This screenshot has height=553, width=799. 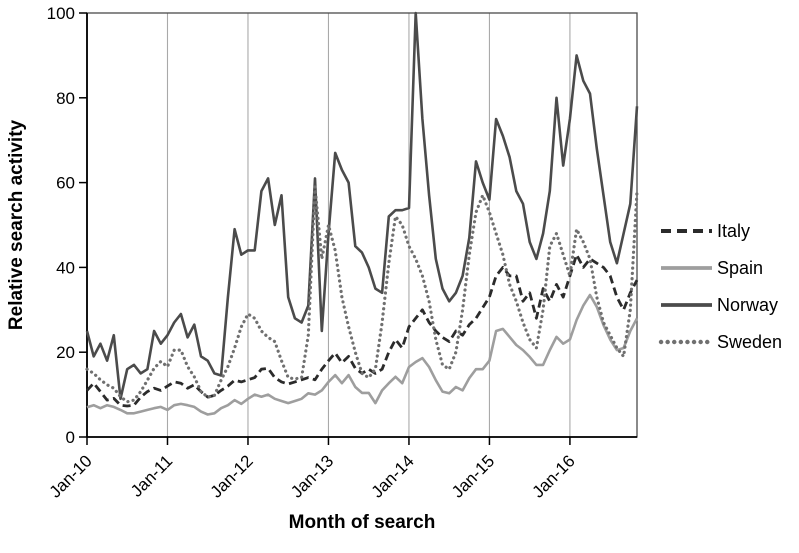 I want to click on legend-item-sweden: Sweden, so click(x=720, y=342).